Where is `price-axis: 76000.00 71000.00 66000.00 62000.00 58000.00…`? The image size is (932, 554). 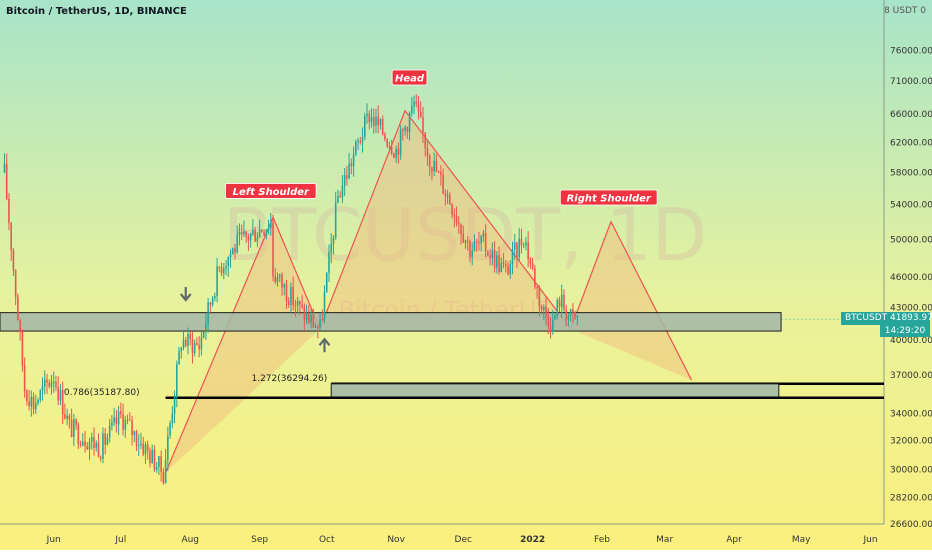 price-axis: 76000.00 71000.00 66000.00 62000.00 58000.00… is located at coordinates (911, 288).